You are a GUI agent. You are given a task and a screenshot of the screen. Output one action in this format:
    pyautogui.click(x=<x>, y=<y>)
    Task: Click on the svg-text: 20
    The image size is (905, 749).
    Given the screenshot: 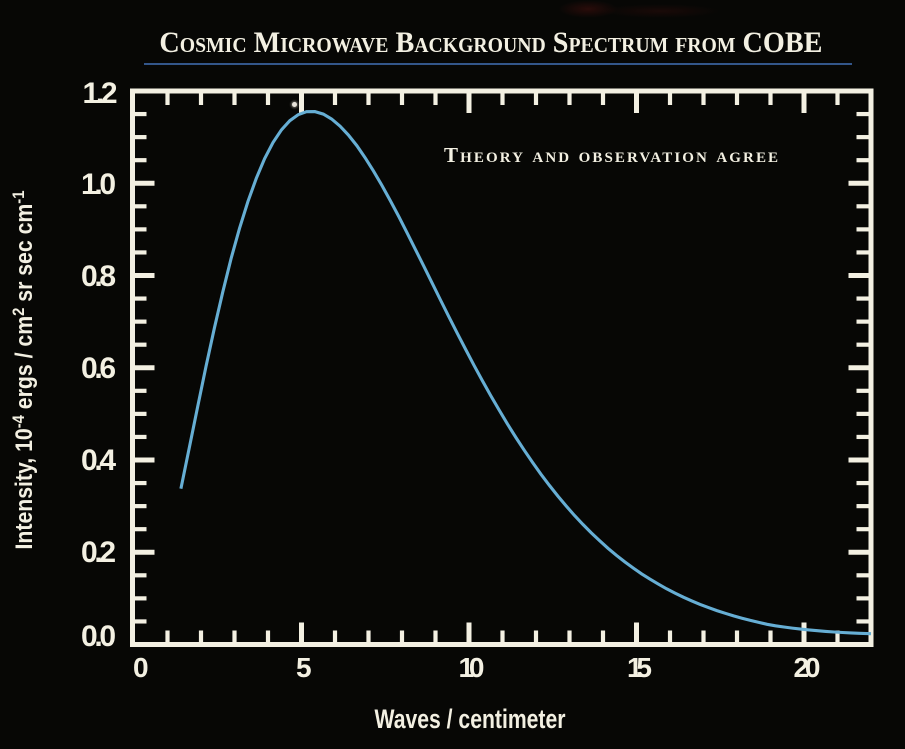 What is the action you would take?
    pyautogui.click(x=807, y=667)
    